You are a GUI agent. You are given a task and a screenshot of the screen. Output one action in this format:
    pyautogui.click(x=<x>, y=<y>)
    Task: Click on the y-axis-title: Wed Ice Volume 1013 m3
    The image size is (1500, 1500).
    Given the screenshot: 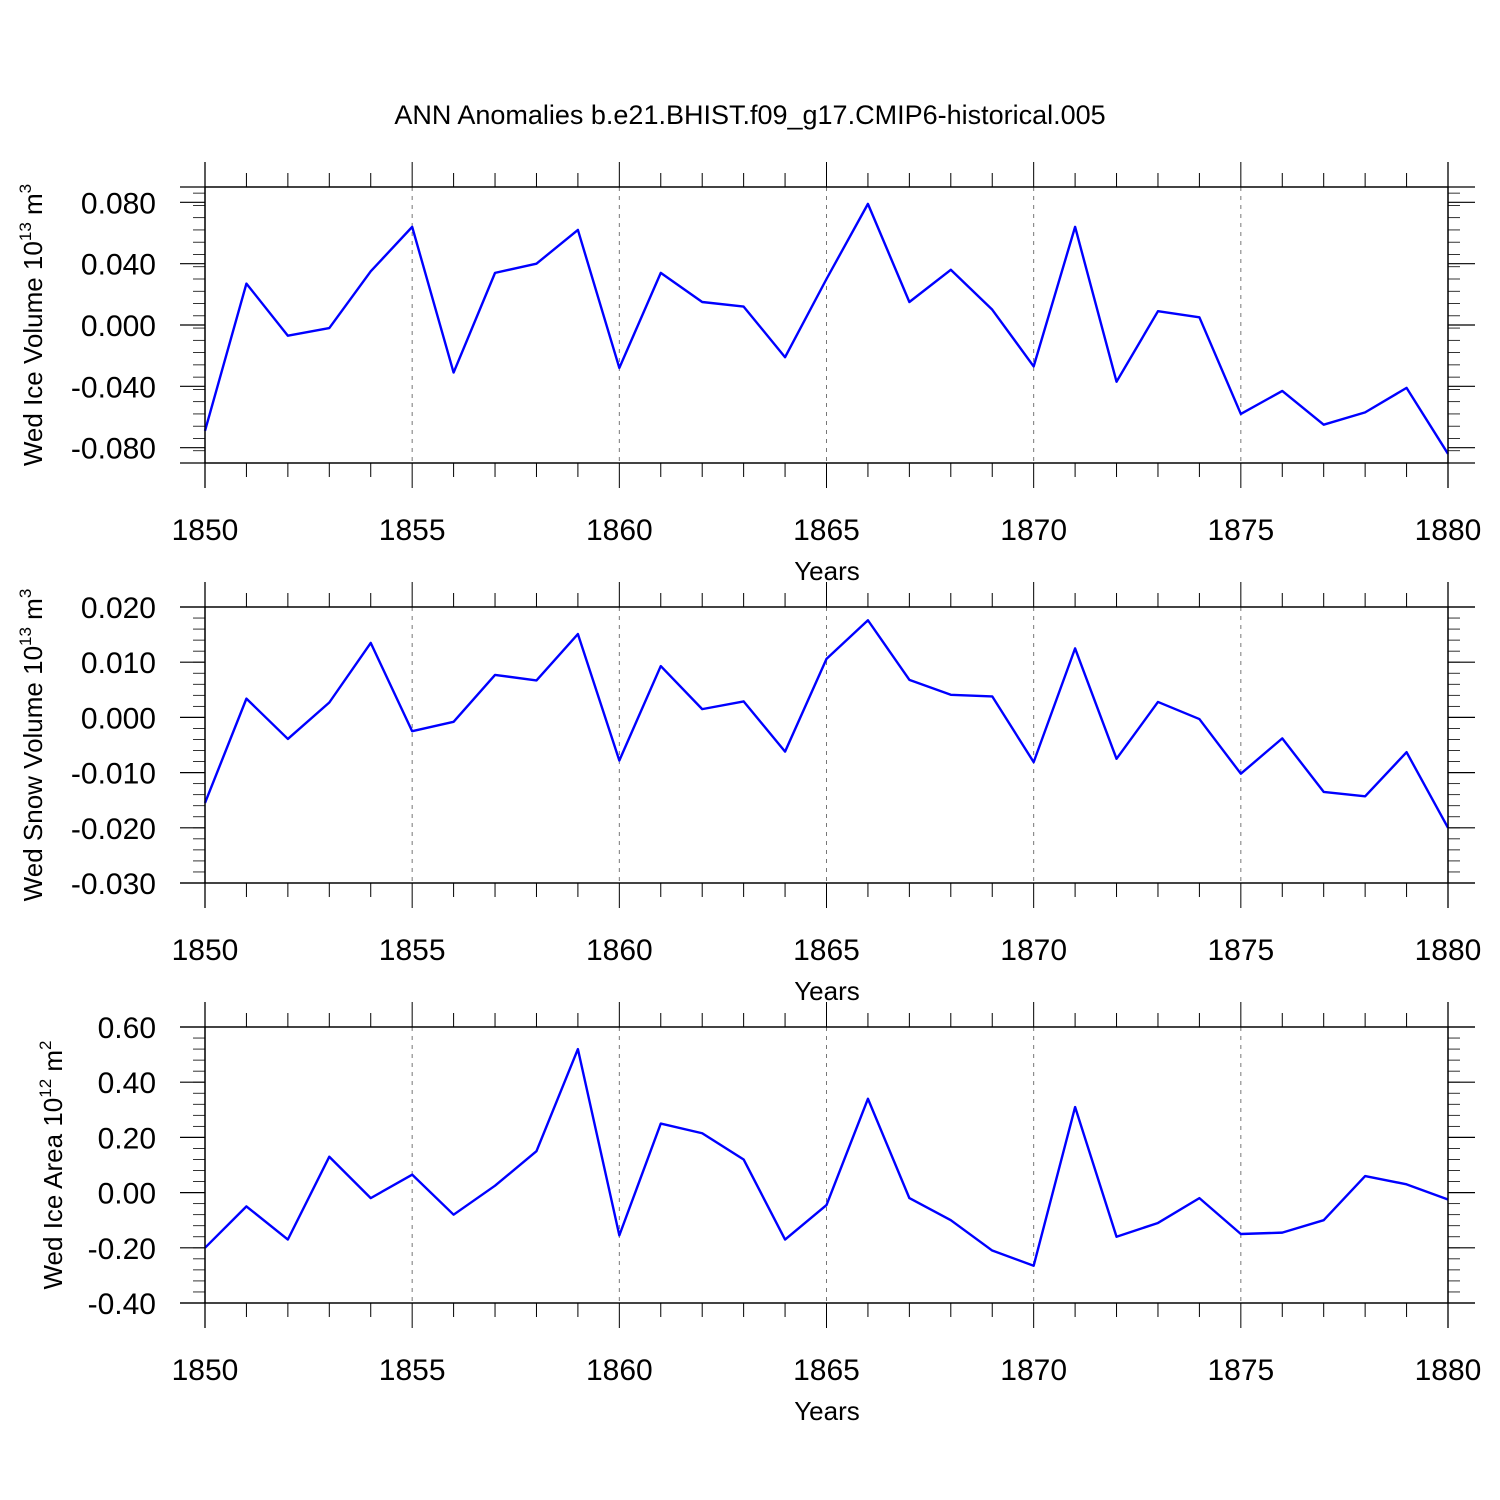 What is the action you would take?
    pyautogui.click(x=32, y=325)
    